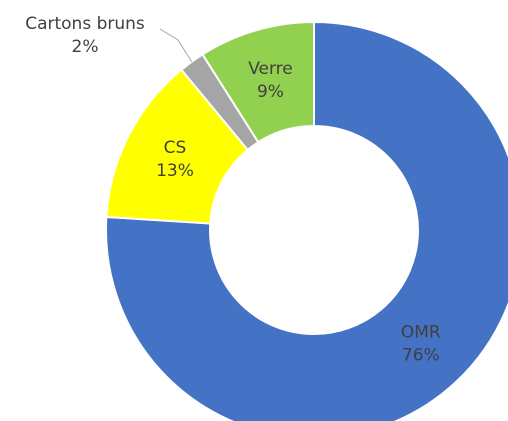 The height and width of the screenshot is (421, 508). What do you see at coordinates (85, 24) in the screenshot?
I see `slice-label: Cartons bruns` at bounding box center [85, 24].